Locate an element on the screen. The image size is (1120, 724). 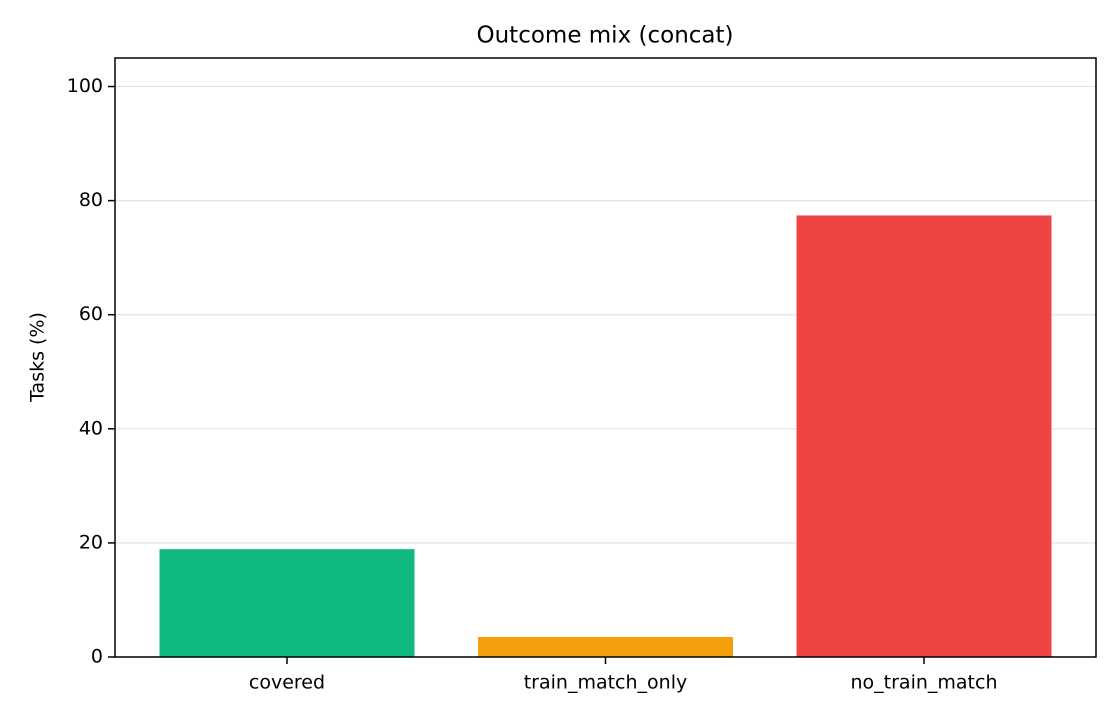
y-tick-label: 20 is located at coordinates (91, 542).